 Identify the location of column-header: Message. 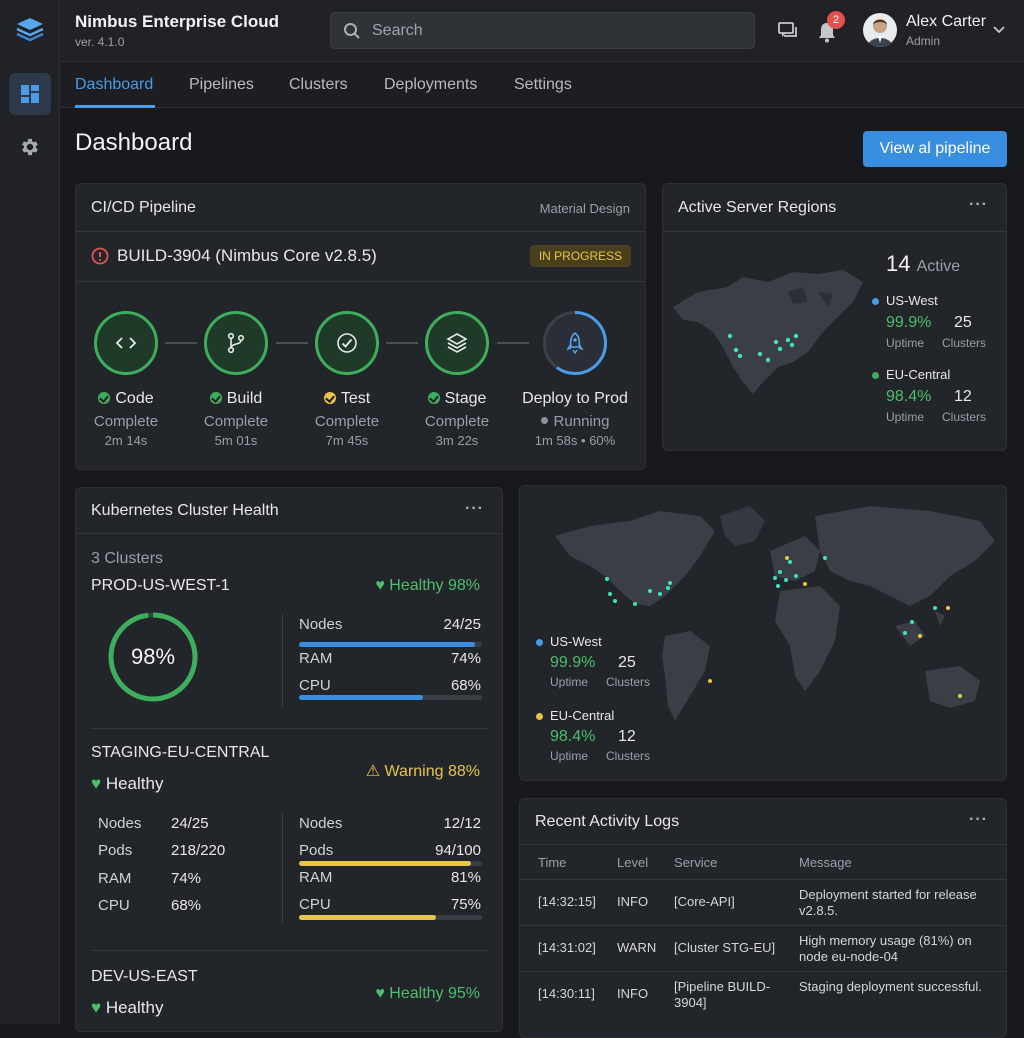
(825, 862).